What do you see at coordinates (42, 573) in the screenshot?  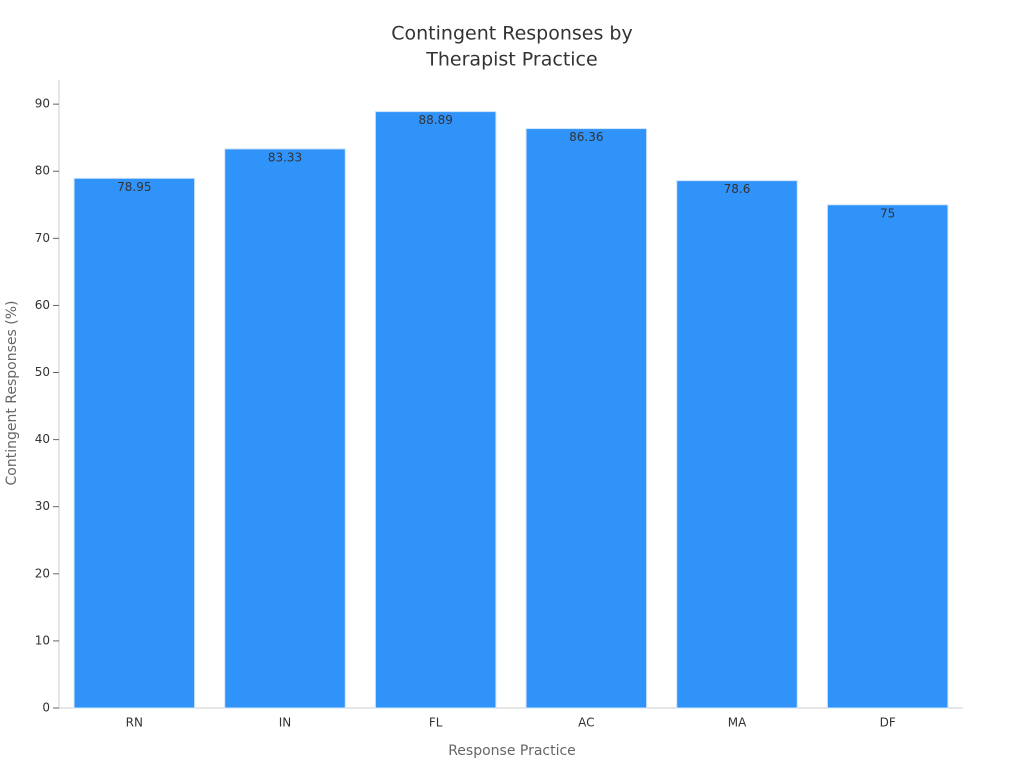 I see `y-tick-label: 20` at bounding box center [42, 573].